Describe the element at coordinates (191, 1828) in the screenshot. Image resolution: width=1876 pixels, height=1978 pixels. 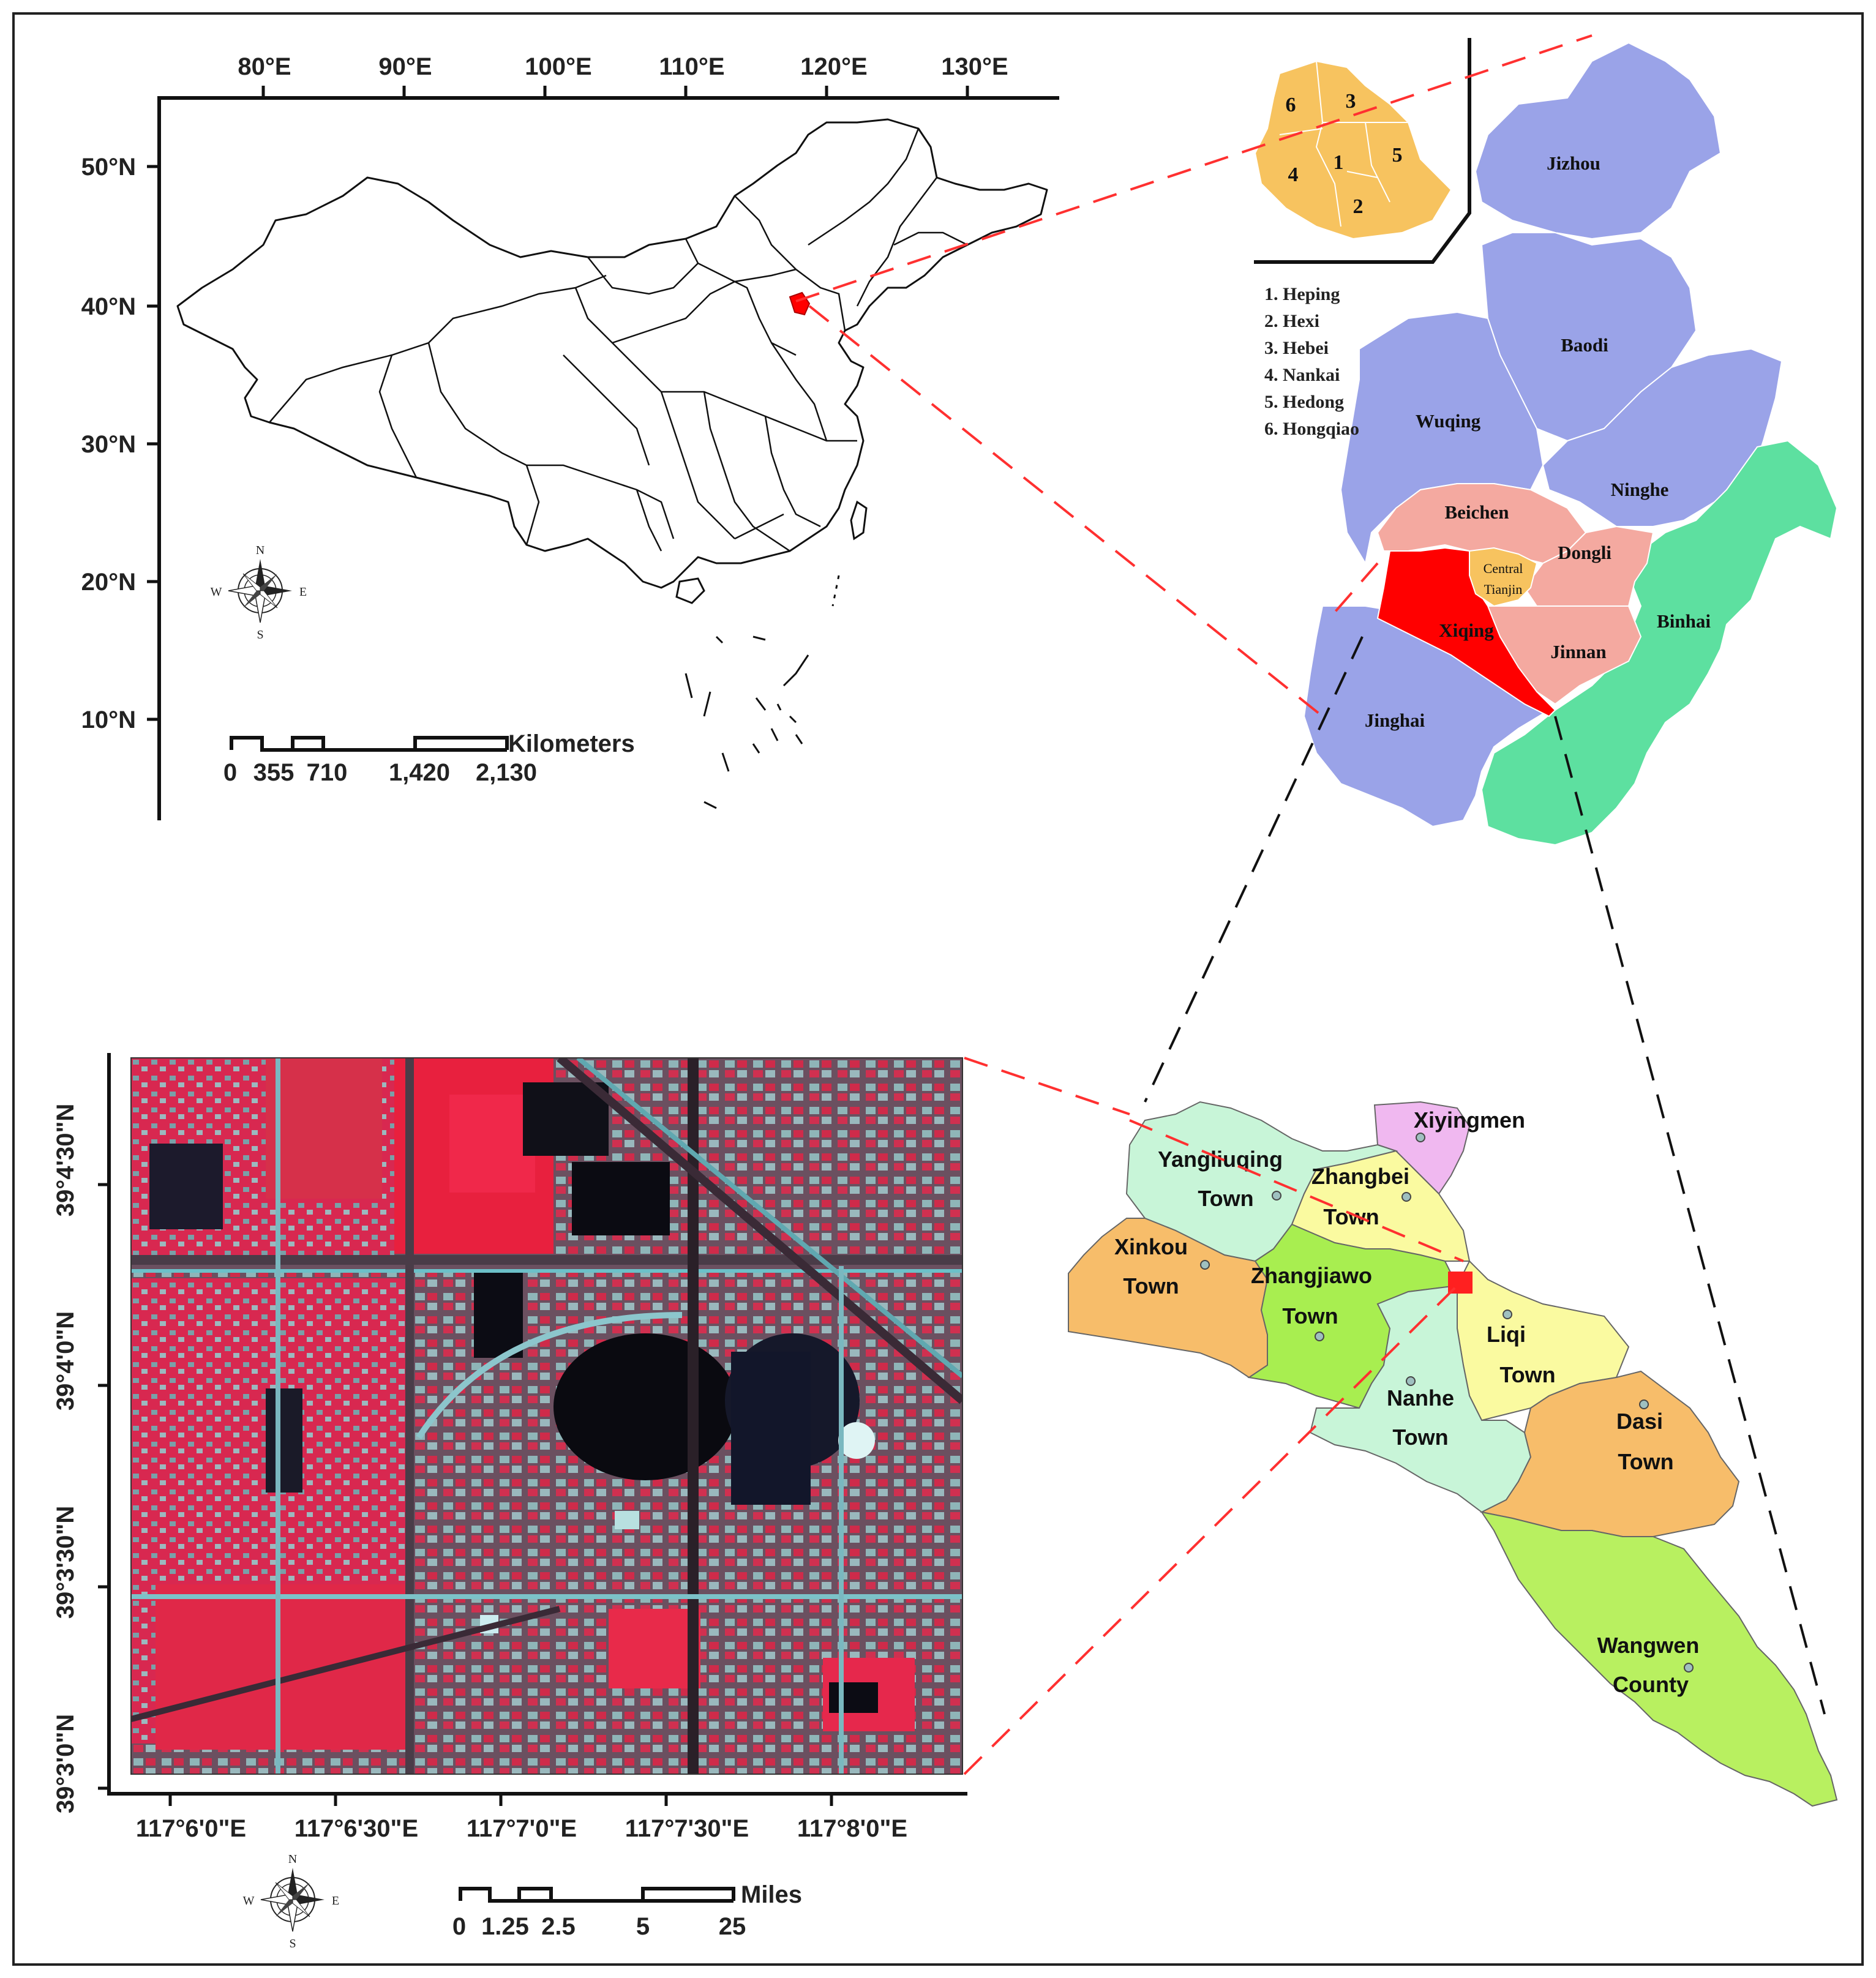
I see `sat-lon-label: 117°6'0"E` at that location.